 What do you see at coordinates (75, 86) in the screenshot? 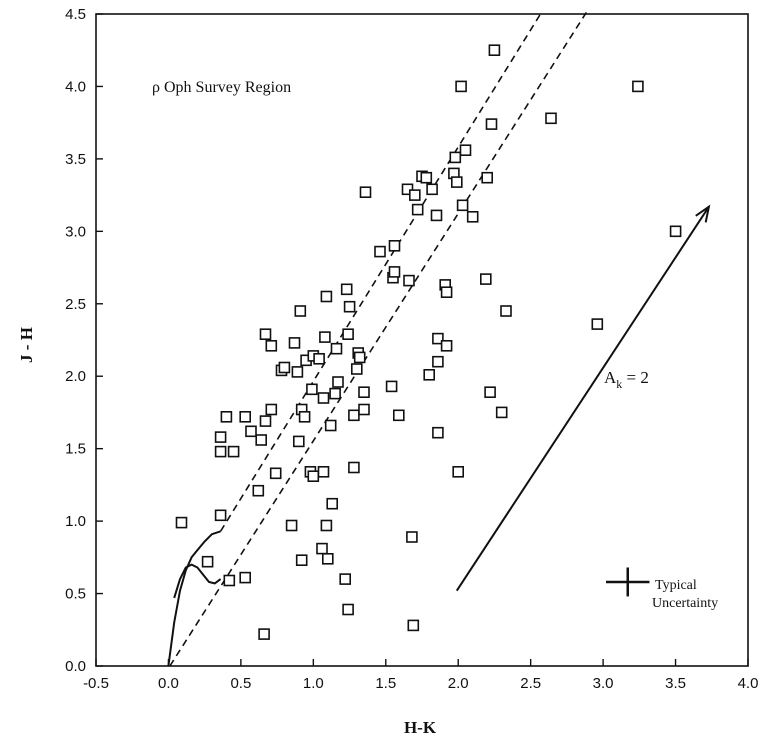
I see `y-tick-label: 4.0` at bounding box center [75, 86].